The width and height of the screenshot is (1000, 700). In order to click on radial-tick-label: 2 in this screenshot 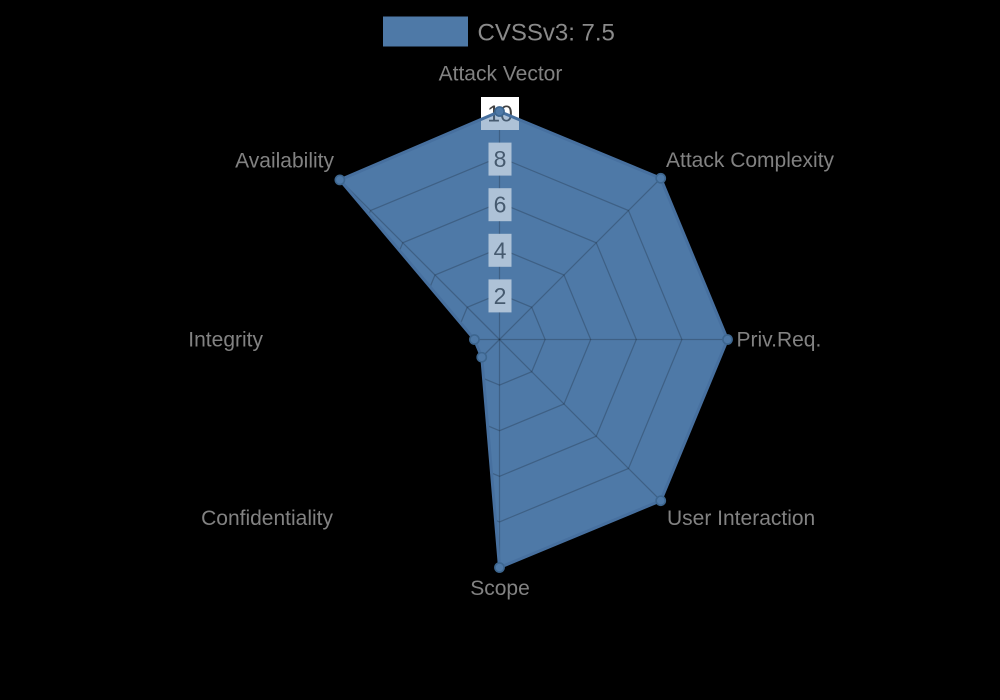, I will do `click(500, 296)`.